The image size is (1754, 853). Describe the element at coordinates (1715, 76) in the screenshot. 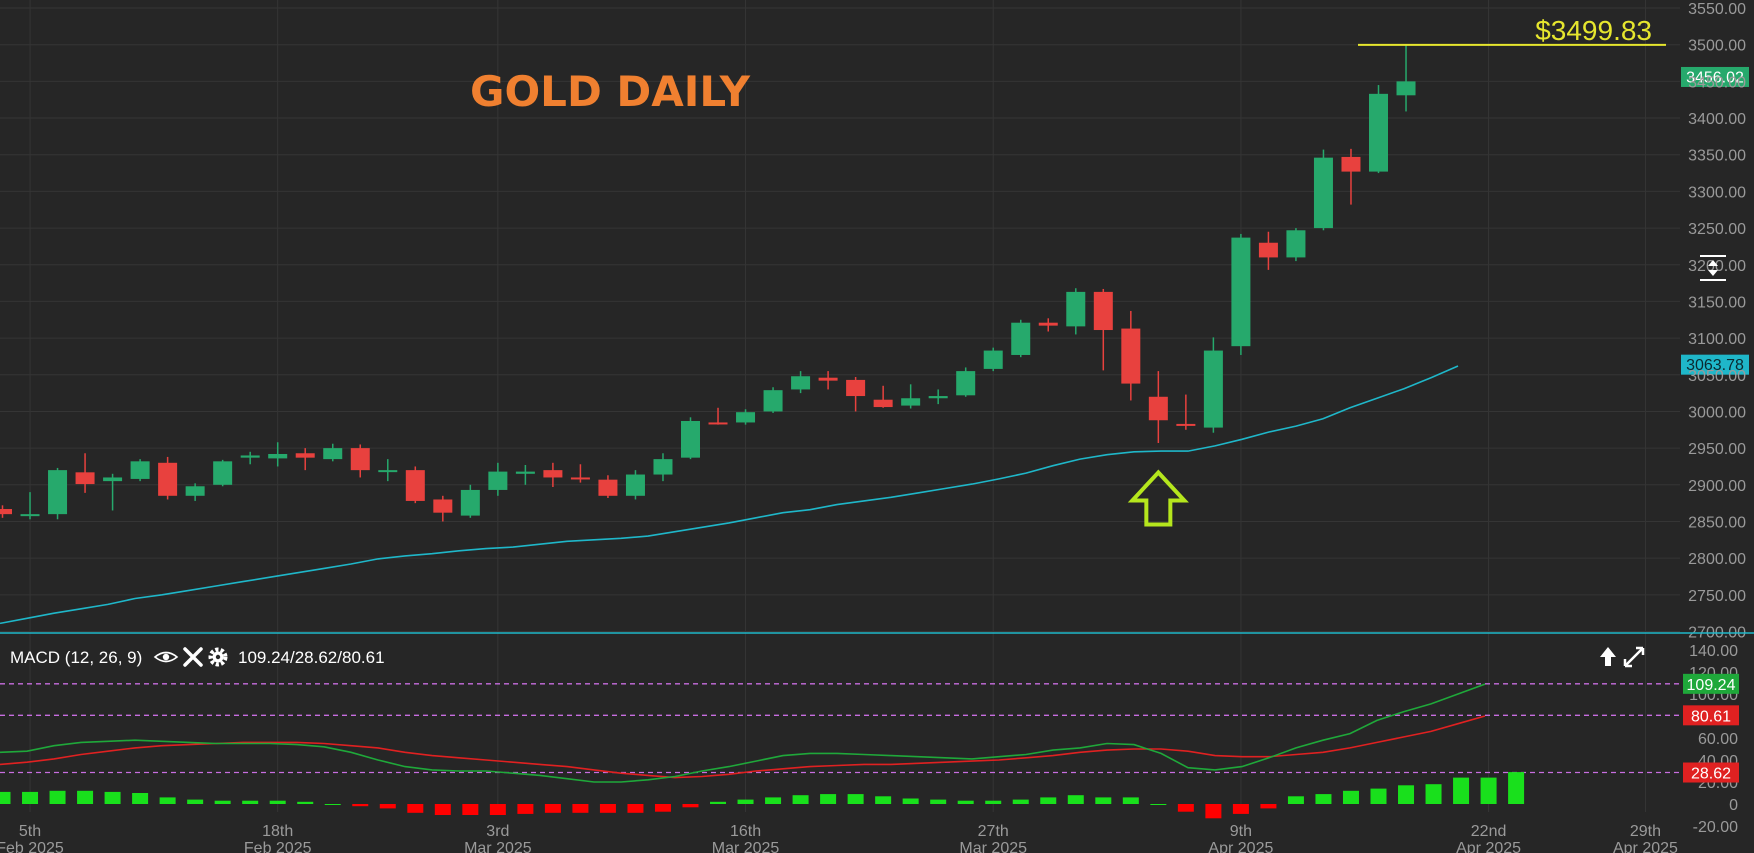

I see `last-price-tag` at that location.